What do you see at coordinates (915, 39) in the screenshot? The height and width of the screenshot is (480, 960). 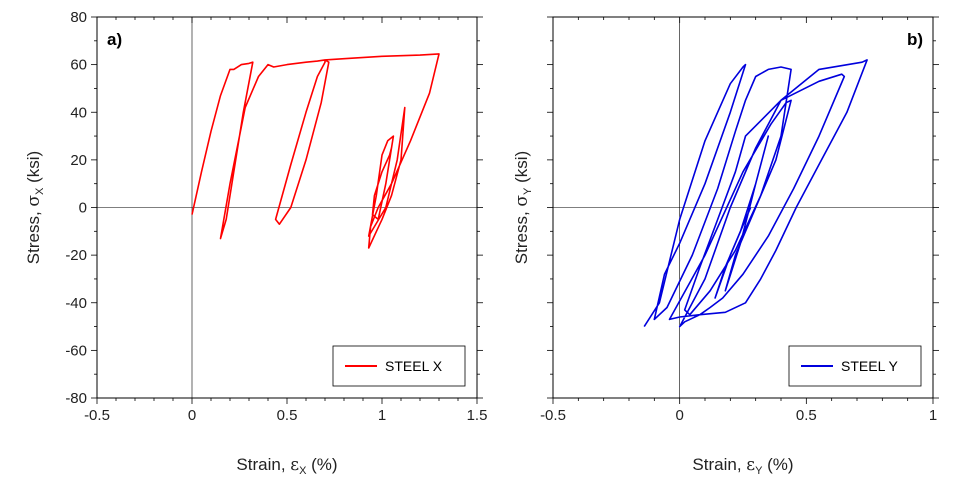 I see `panel-label: b)` at bounding box center [915, 39].